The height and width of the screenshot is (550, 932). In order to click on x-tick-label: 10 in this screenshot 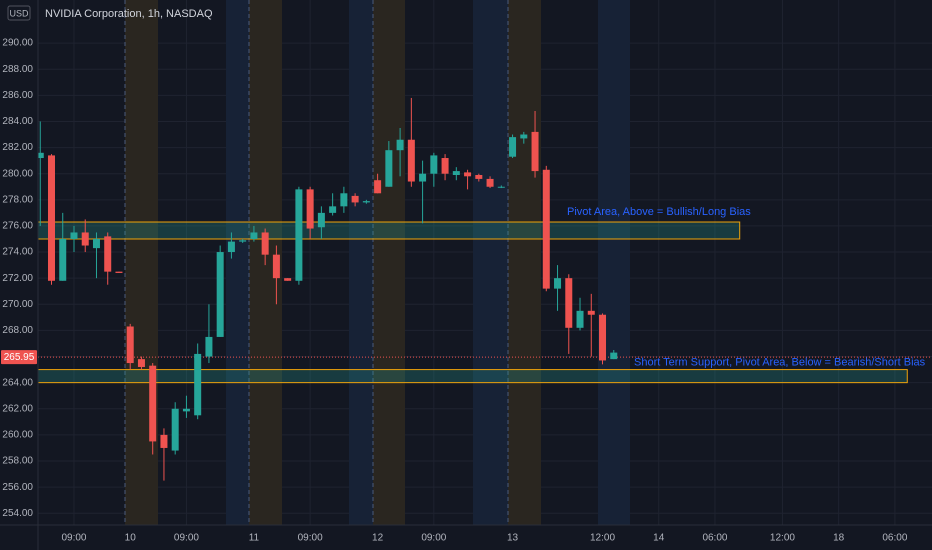, I will do `click(131, 538)`.